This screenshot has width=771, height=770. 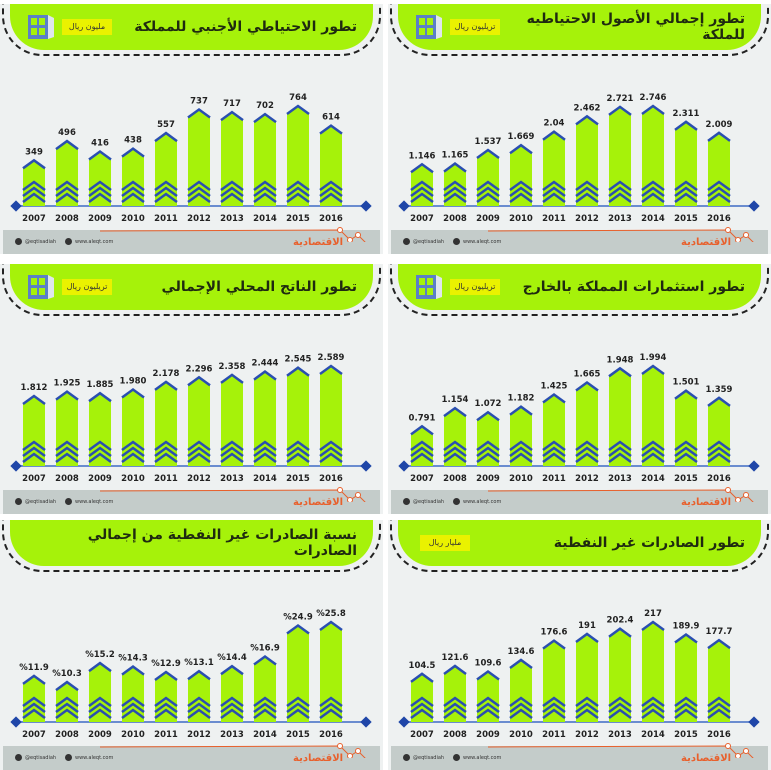 I want to click on bar: 764, so click(x=298, y=149).